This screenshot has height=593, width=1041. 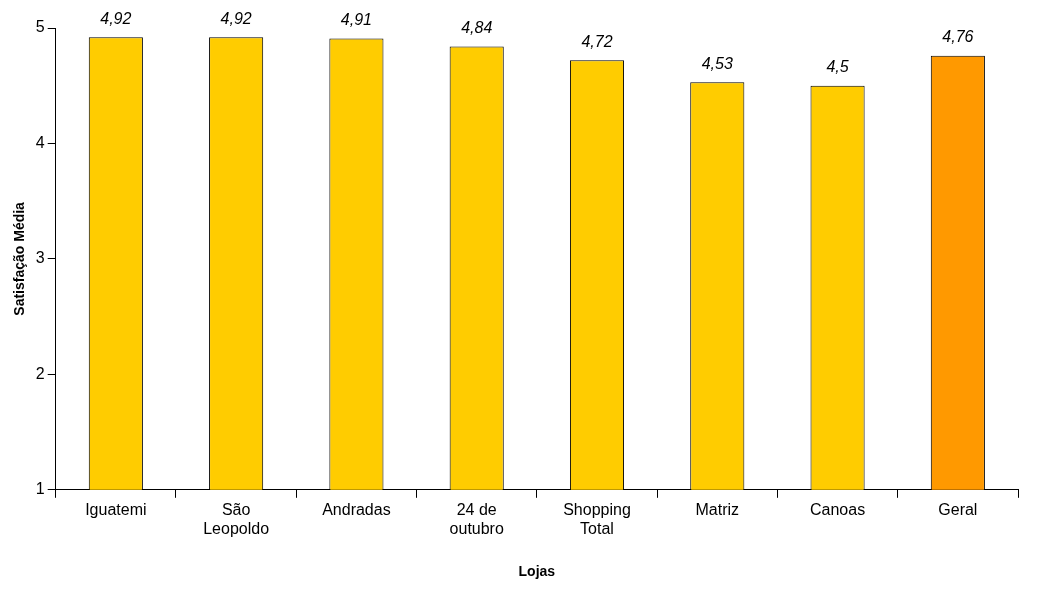 What do you see at coordinates (40, 258) in the screenshot?
I see `y-tick-label: 3` at bounding box center [40, 258].